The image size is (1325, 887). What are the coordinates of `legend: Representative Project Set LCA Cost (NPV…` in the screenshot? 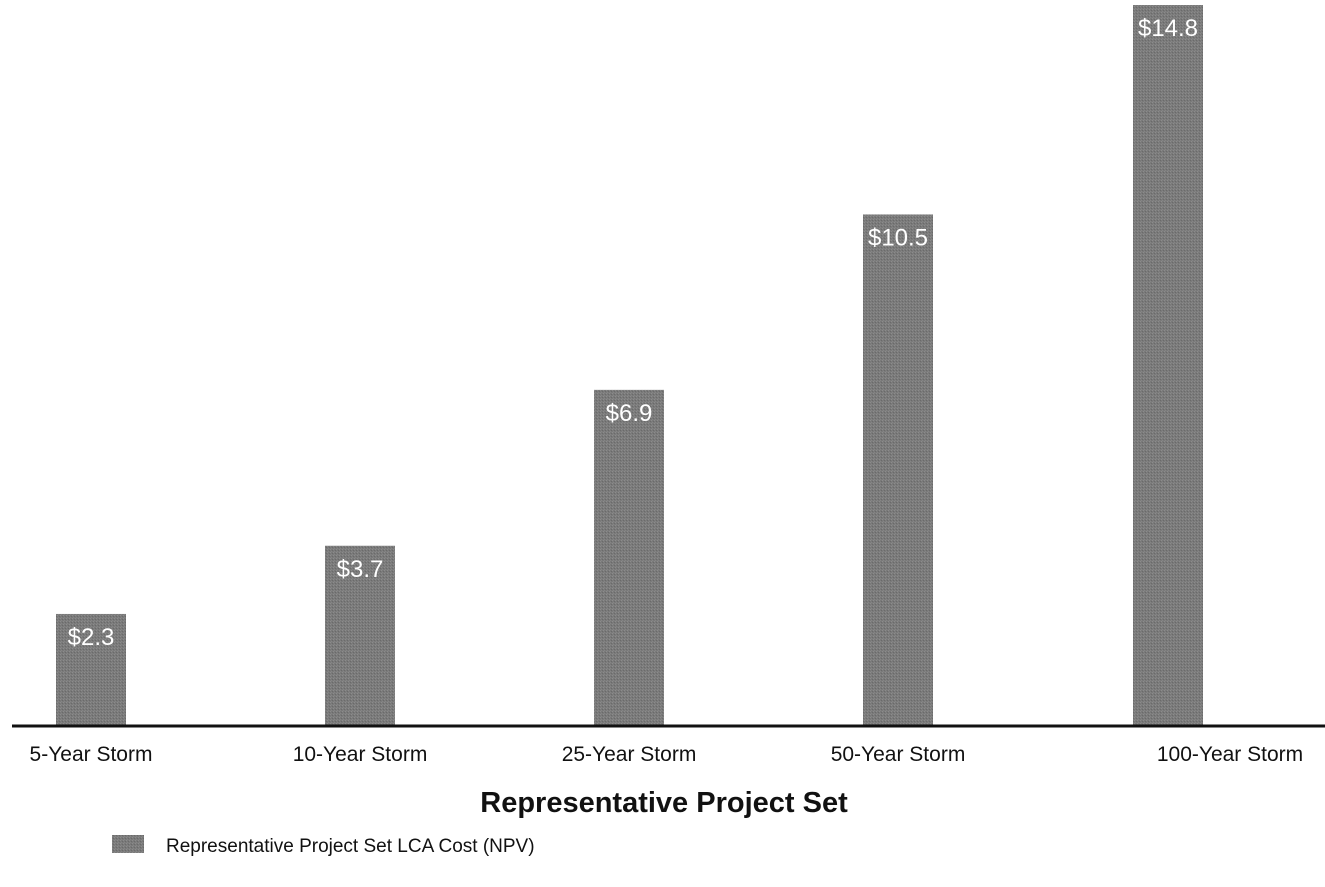 It's located at (323, 846).